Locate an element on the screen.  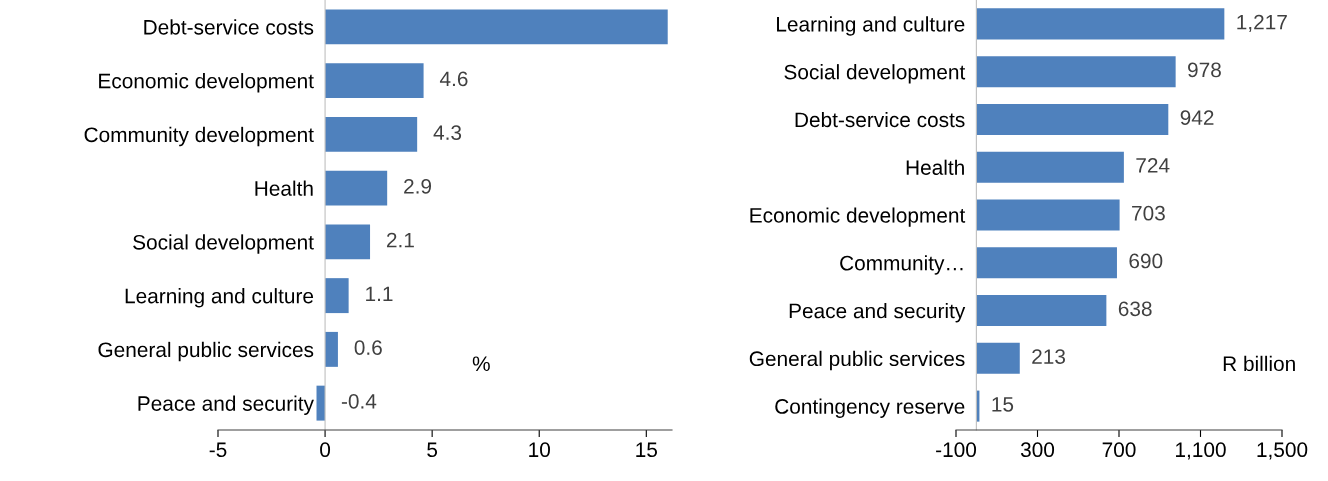
data-label: 703 is located at coordinates (1148, 213).